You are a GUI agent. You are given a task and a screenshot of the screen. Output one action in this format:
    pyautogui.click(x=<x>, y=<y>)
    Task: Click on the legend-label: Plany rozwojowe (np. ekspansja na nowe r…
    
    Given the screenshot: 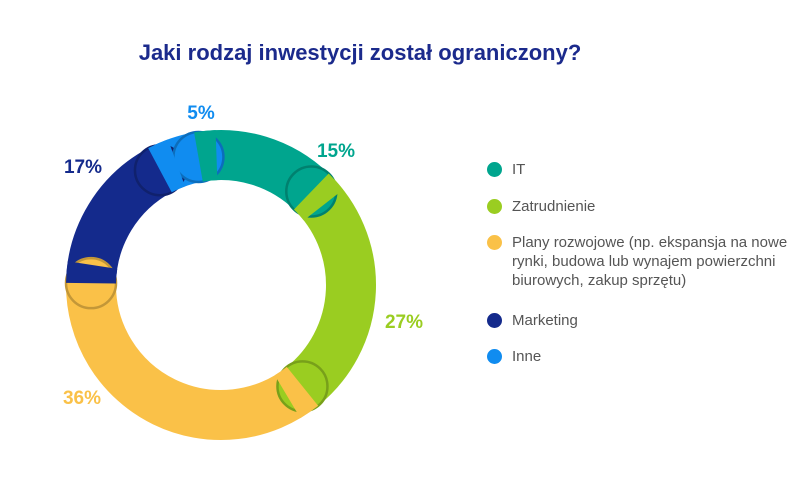 What is the action you would take?
    pyautogui.click(x=650, y=261)
    